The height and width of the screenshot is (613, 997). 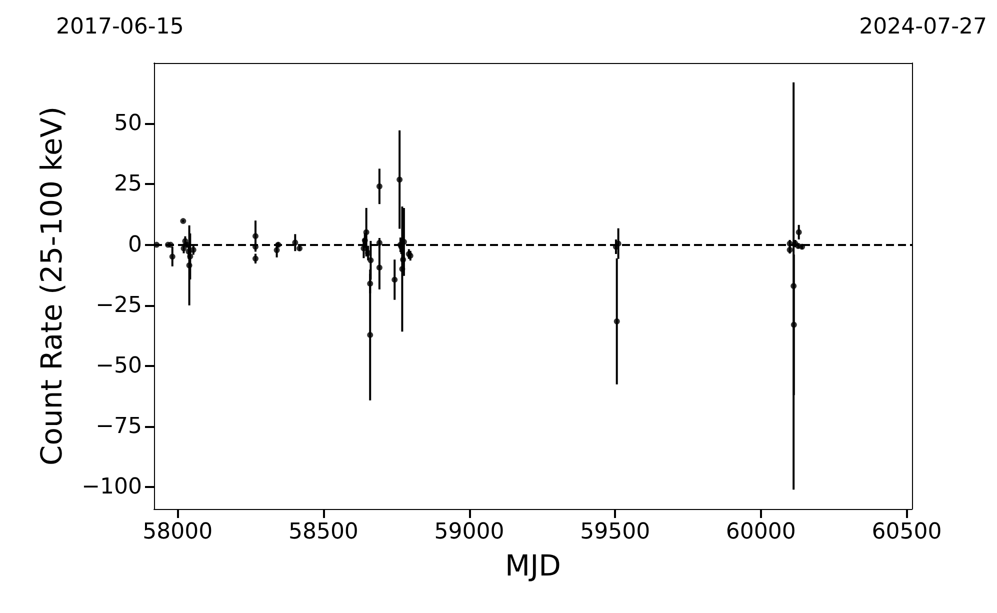 What do you see at coordinates (128, 184) in the screenshot?
I see `y-tick-label: 25` at bounding box center [128, 184].